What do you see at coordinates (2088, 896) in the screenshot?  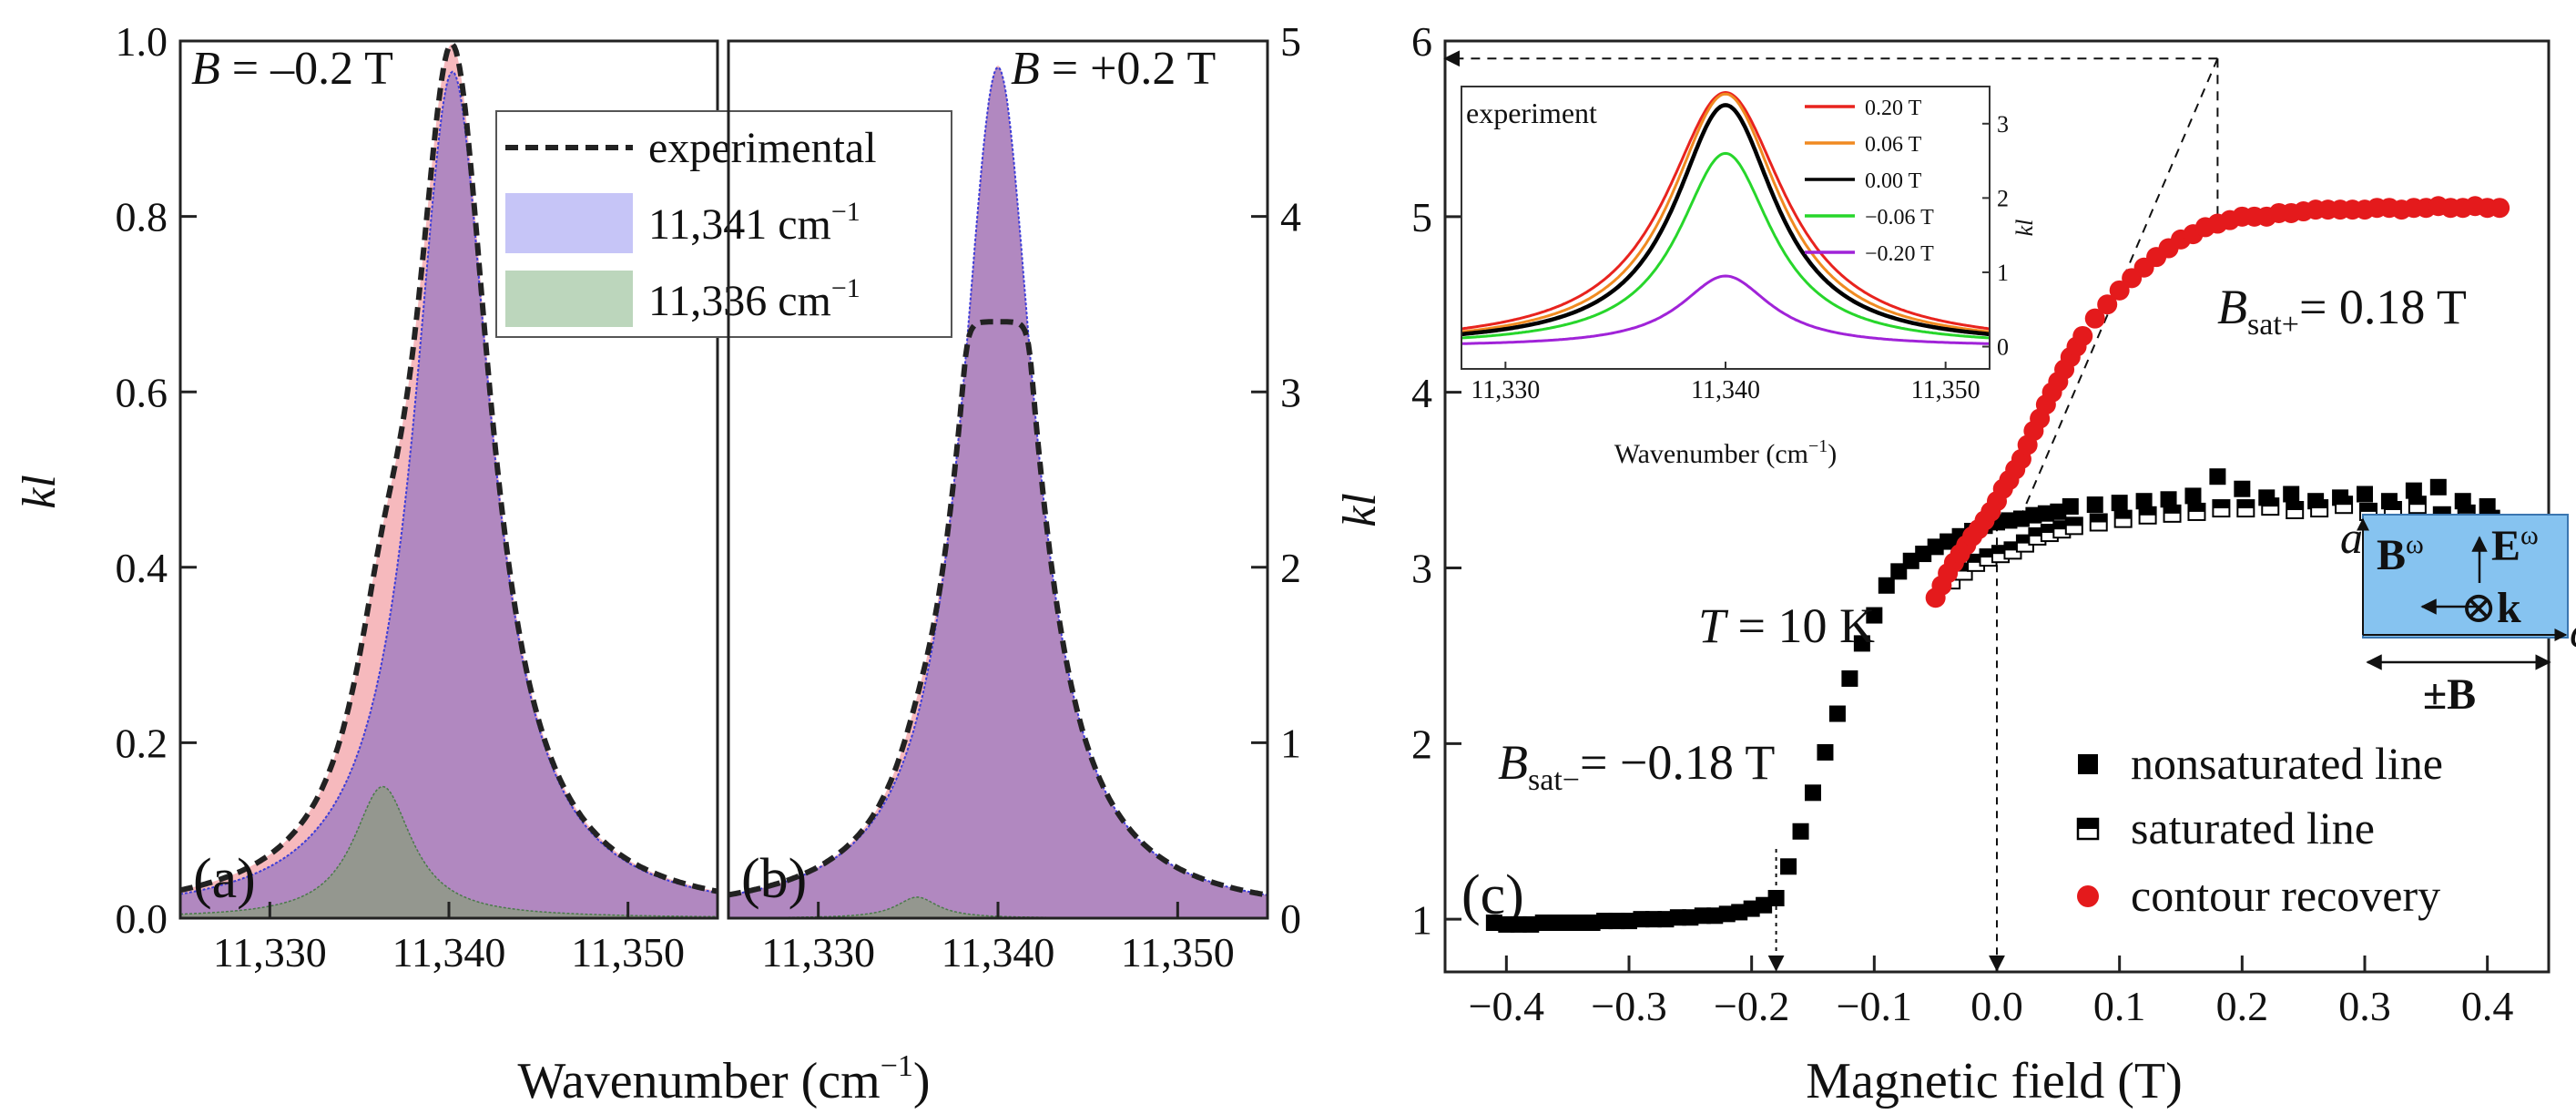 I see `legend-marker-red` at bounding box center [2088, 896].